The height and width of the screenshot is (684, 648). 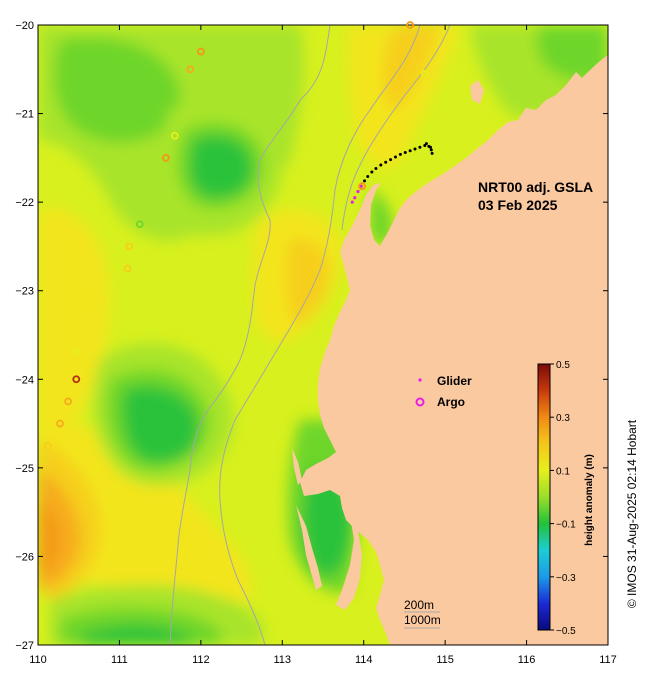 What do you see at coordinates (563, 418) in the screenshot?
I see `colorbar-tick-label: 0.3` at bounding box center [563, 418].